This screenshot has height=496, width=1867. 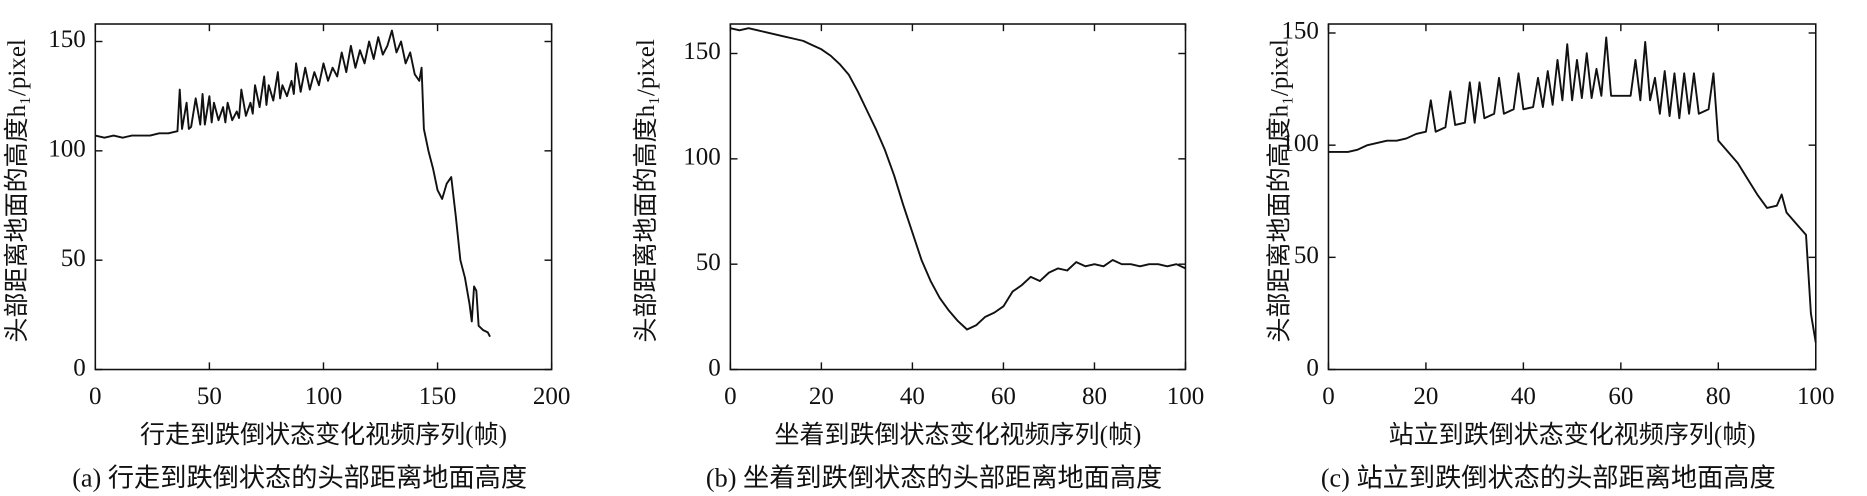 I want to click on x-axis-label: 行走到跌倒状态变化视频序列(帧), so click(x=323, y=435).